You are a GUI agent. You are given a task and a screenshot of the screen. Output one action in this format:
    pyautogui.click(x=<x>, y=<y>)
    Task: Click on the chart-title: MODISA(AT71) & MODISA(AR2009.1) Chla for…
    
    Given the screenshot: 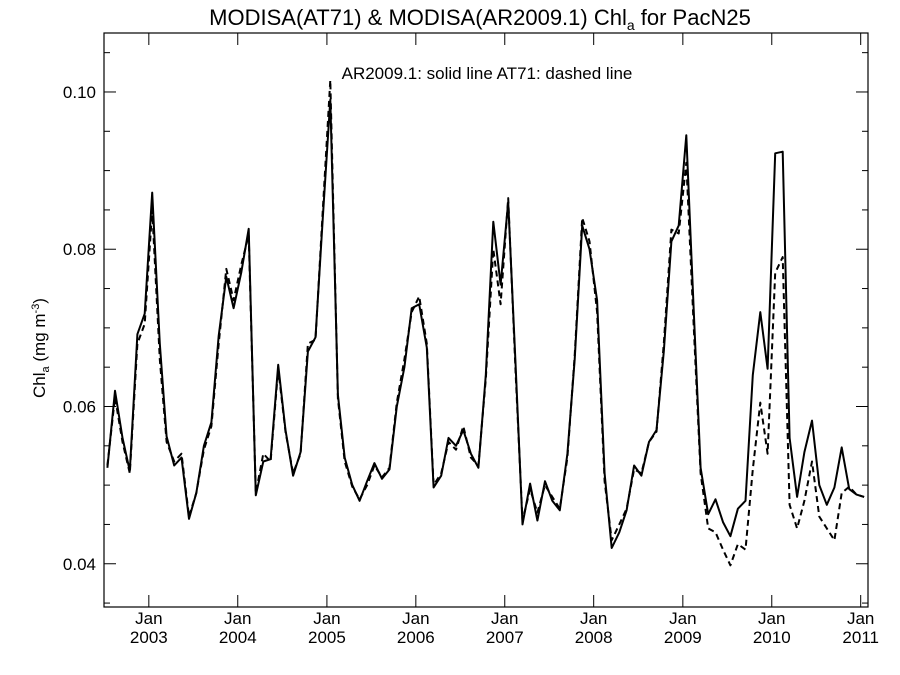 What is the action you would take?
    pyautogui.click(x=480, y=19)
    